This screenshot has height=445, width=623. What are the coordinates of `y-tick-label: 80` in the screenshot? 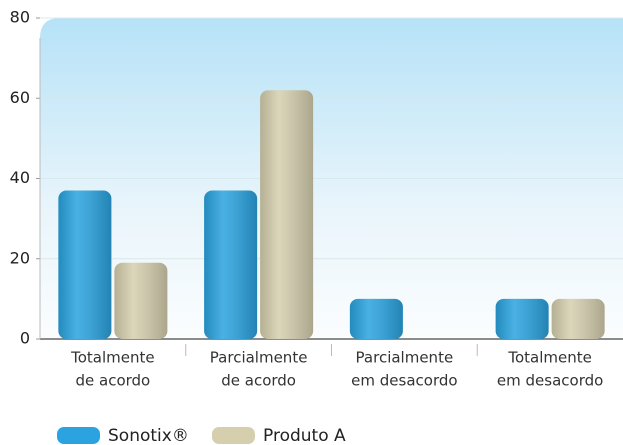 It's located at (20, 17).